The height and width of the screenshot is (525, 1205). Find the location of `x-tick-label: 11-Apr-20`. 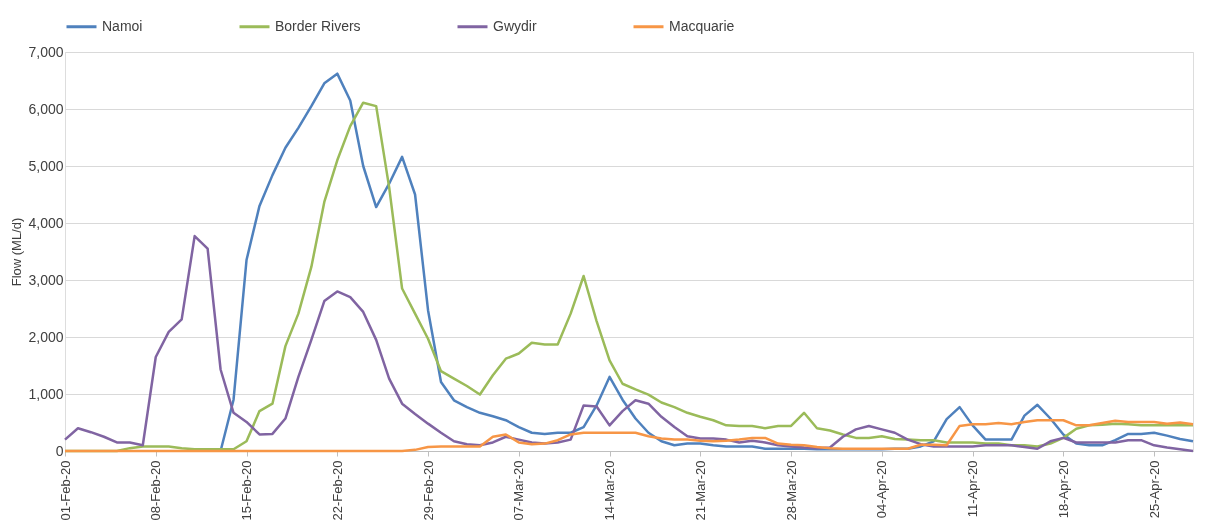

x-tick-label: 11-Apr-20 is located at coordinates (973, 489).